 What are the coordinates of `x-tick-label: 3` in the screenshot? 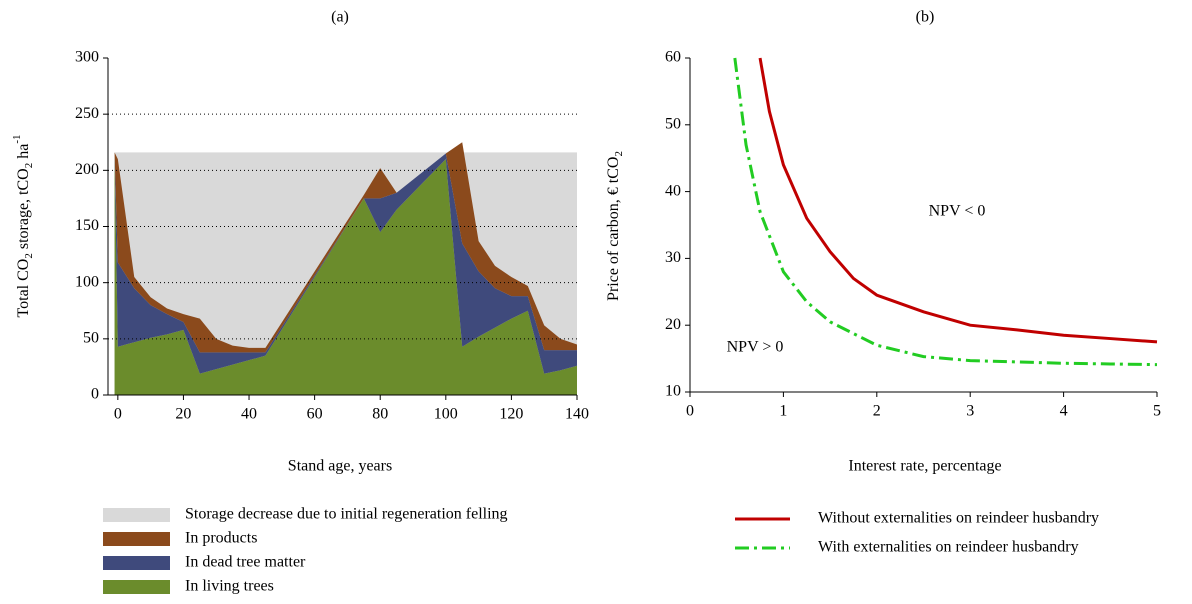 It's located at (970, 411).